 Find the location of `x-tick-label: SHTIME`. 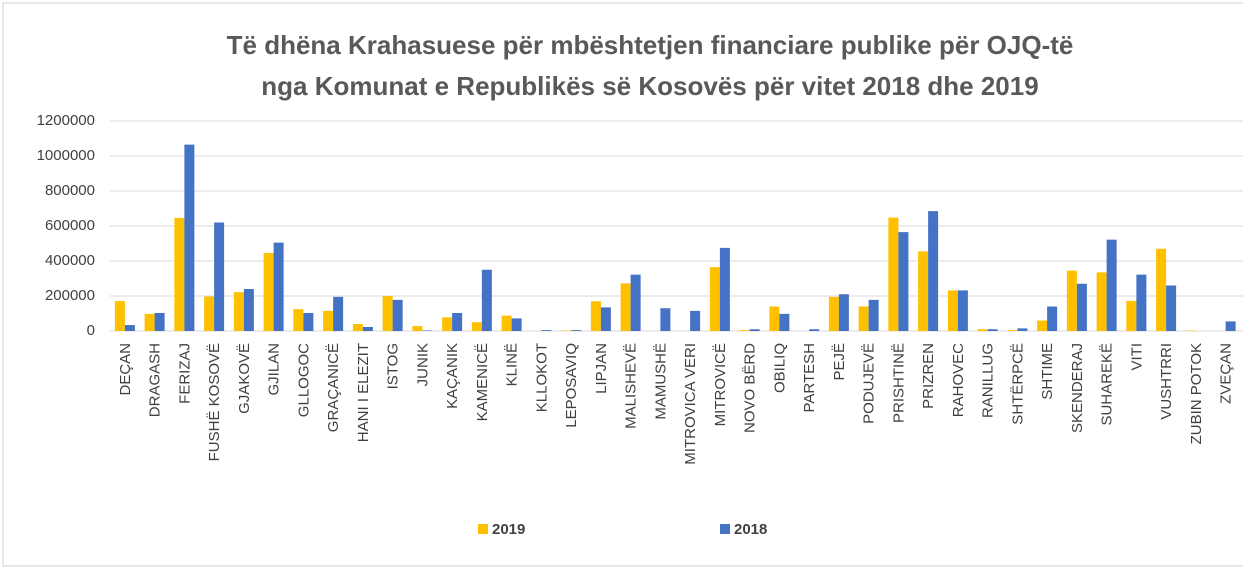

x-tick-label: SHTIME is located at coordinates (1047, 371).